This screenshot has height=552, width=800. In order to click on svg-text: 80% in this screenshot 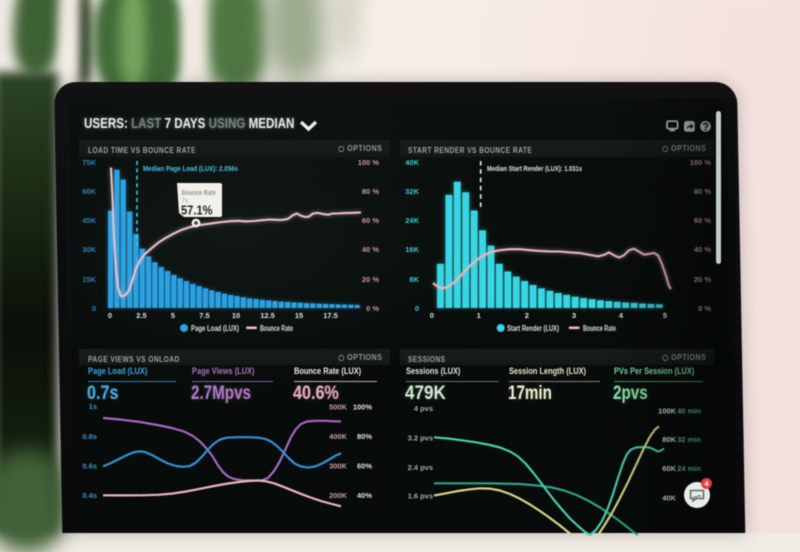, I will do `click(364, 436)`.